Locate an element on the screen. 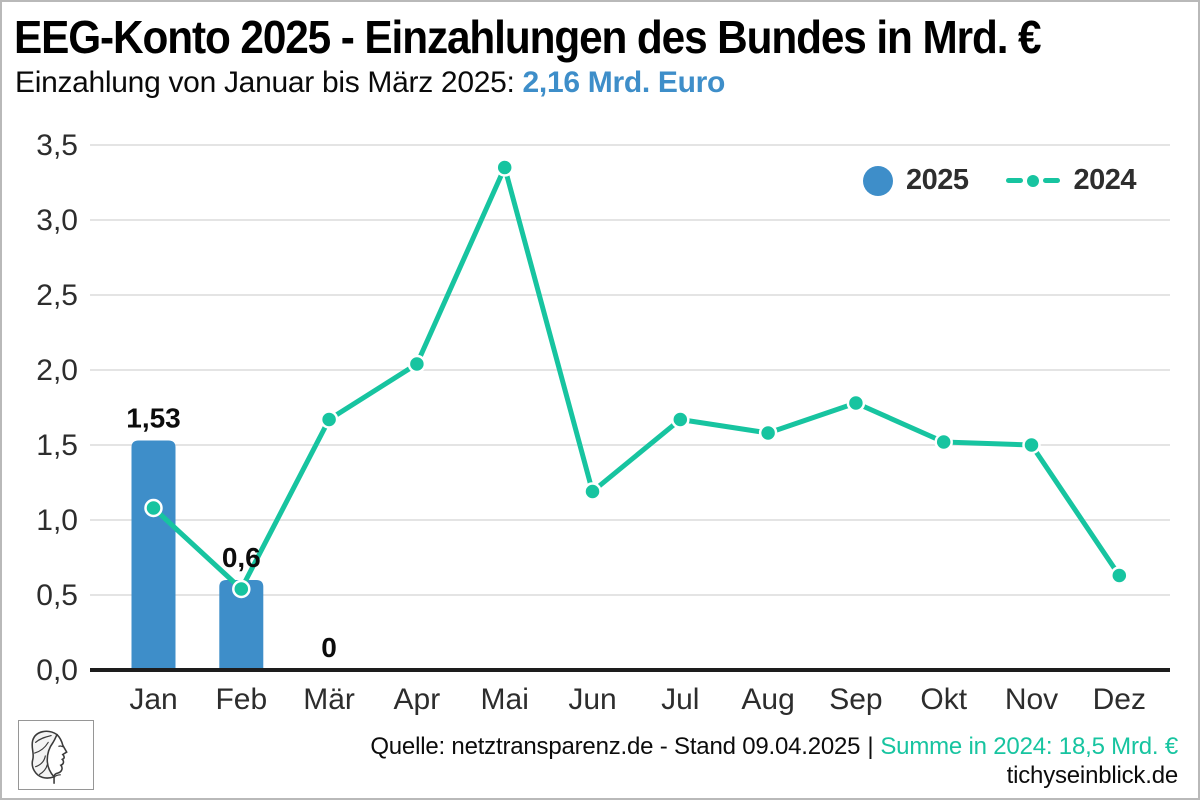 The image size is (1200, 800). x-tick-label-Dez: Dez is located at coordinates (1119, 699).